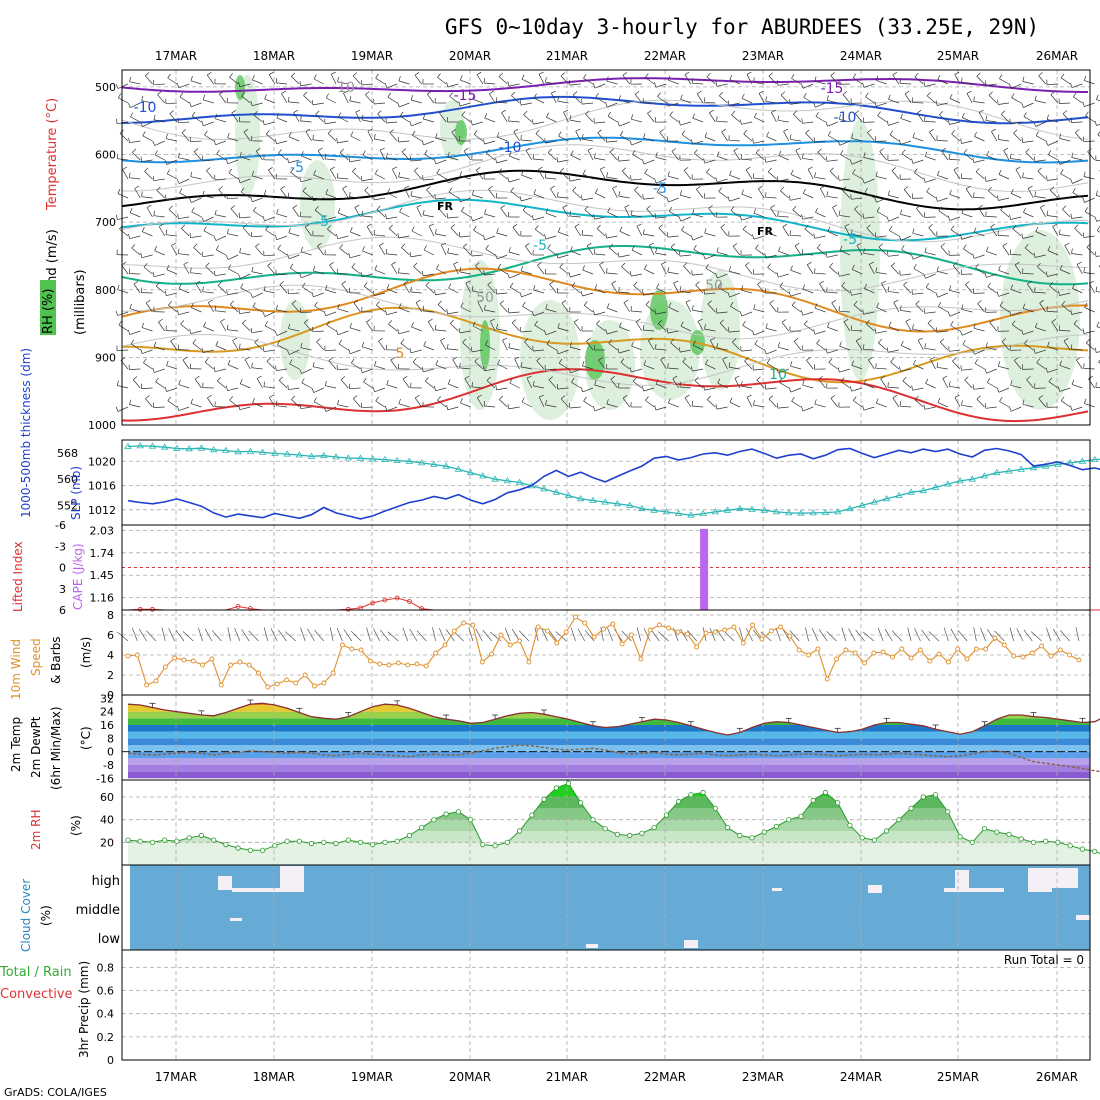  Describe the element at coordinates (1044, 960) in the screenshot. I see `run-total-text: Run Total = 0` at that location.